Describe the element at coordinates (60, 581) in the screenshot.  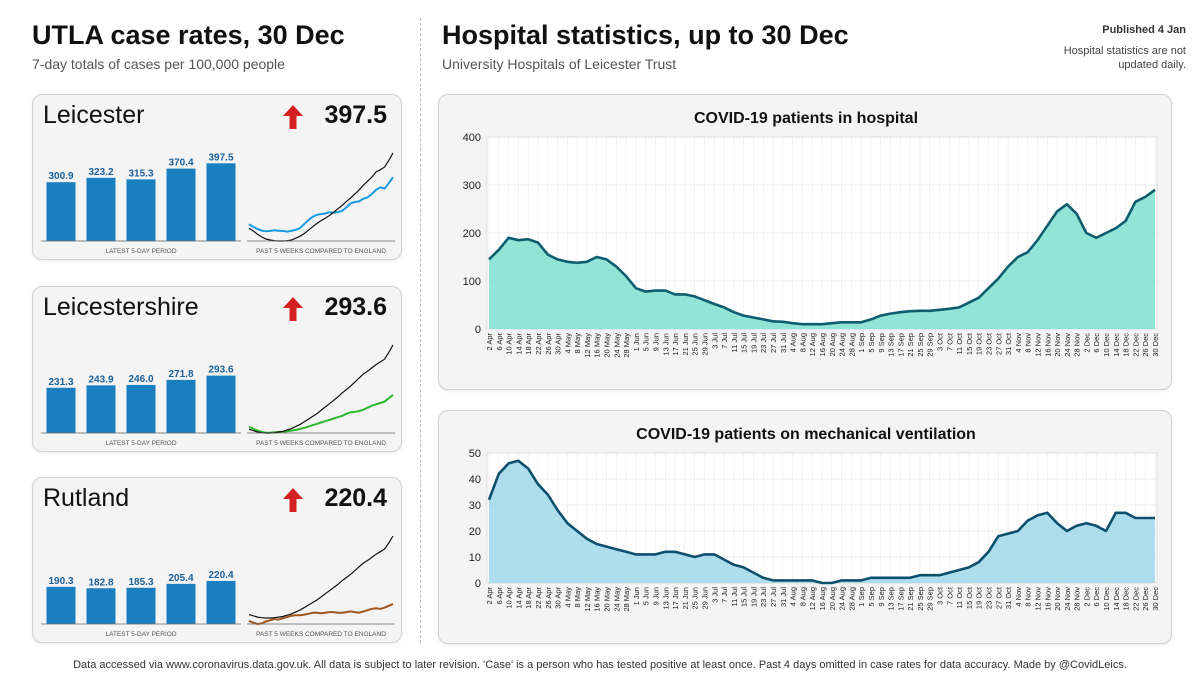
I see `bar-label: 190.3` at that location.